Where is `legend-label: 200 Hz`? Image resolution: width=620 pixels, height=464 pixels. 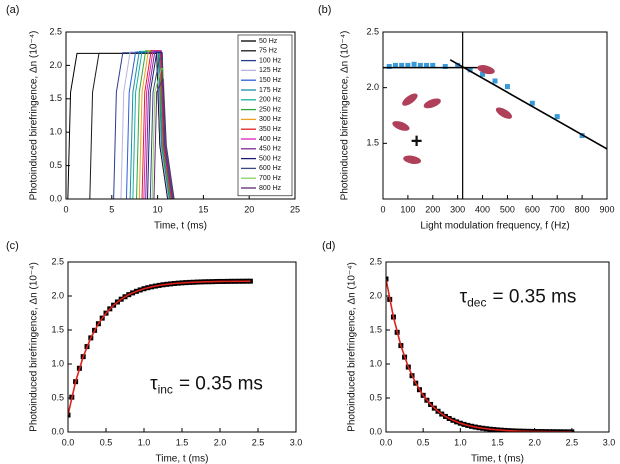
legend-label: 200 Hz is located at coordinates (270, 100).